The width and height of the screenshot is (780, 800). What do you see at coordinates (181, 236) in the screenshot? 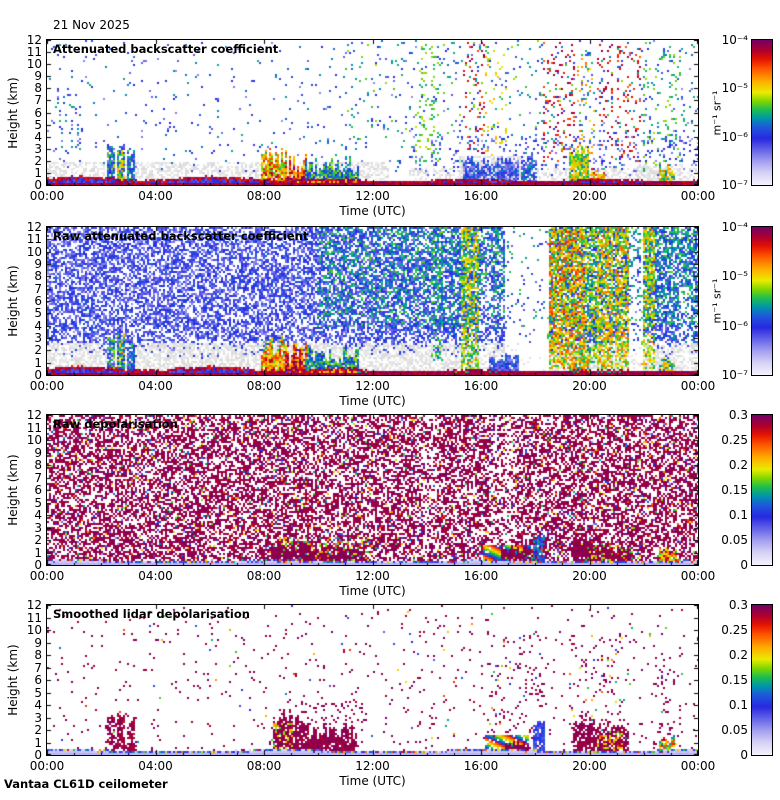
I see `panel-title-1: Raw attenuated backscatter coefficient` at bounding box center [181, 236].